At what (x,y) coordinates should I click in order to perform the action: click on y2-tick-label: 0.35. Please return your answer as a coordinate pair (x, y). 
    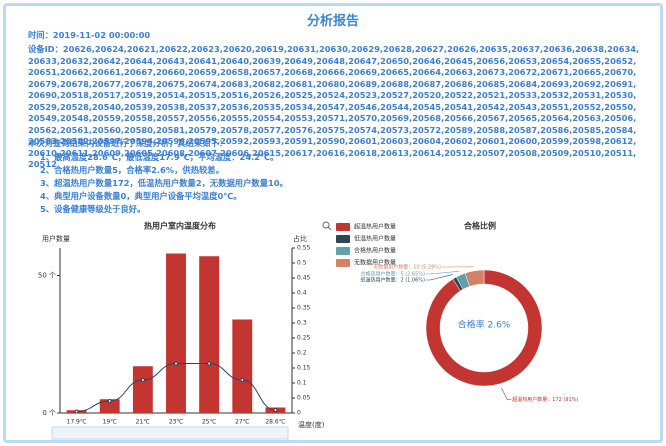
    Looking at the image, I should click on (304, 308).